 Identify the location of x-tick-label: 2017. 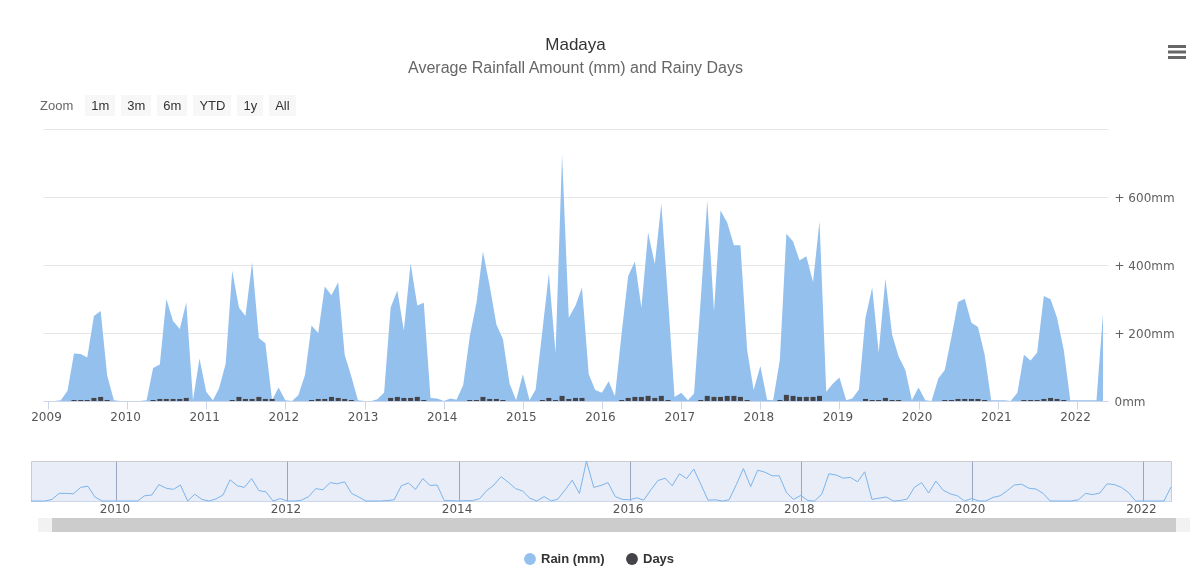
(680, 416).